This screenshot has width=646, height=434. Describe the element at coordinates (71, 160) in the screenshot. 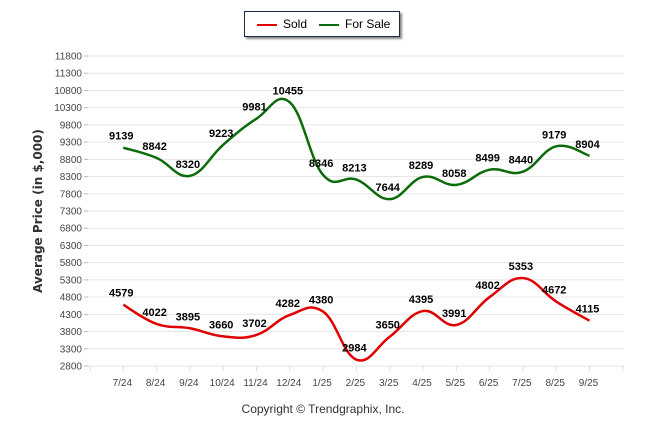

I see `y-tick-label: 8800` at that location.